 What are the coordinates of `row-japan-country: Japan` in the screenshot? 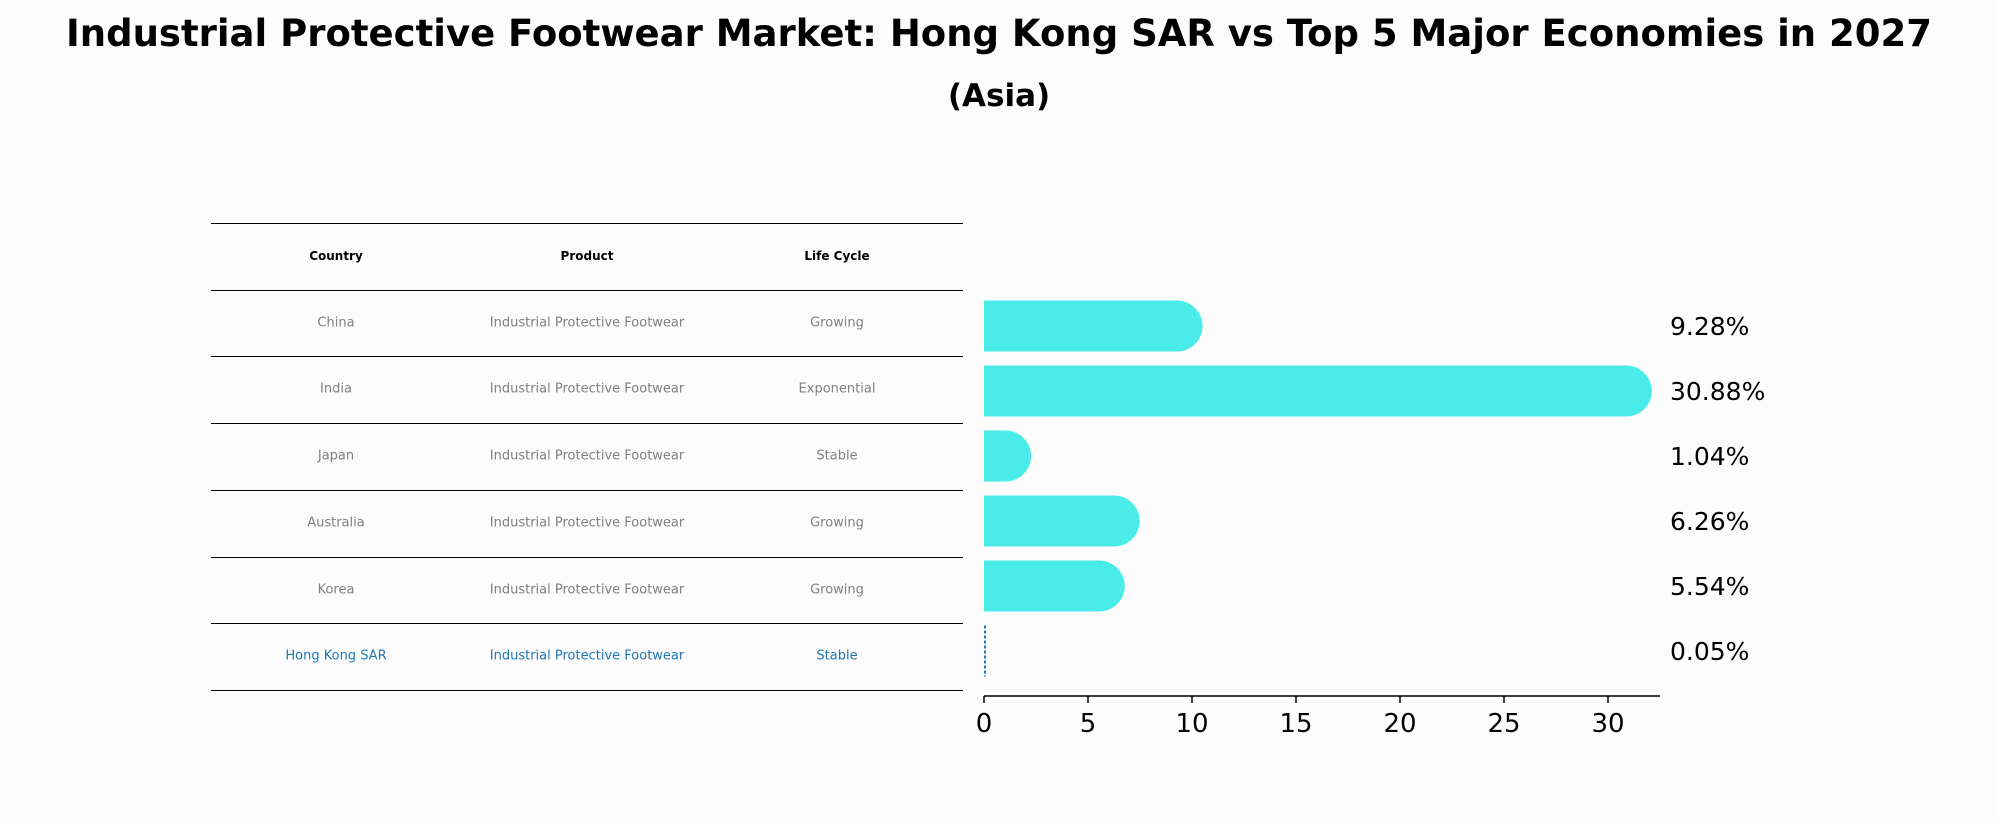 It's located at (336, 456).